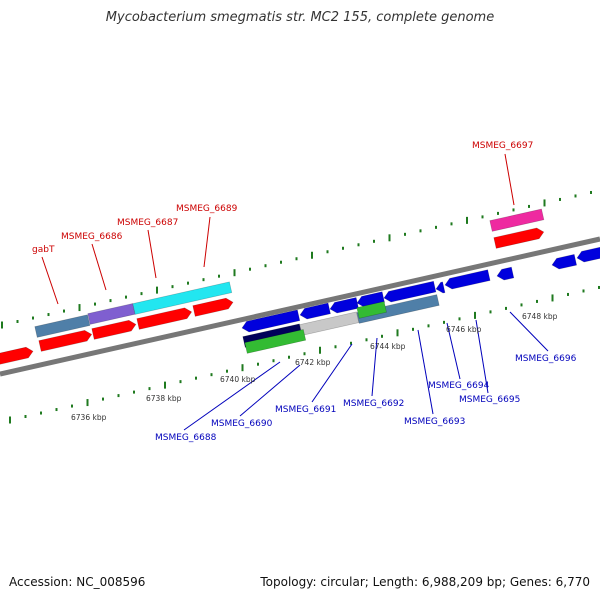 The width and height of the screenshot is (600, 600). I want to click on gene-block-MSMEG_6692-shape, so click(371, 310).